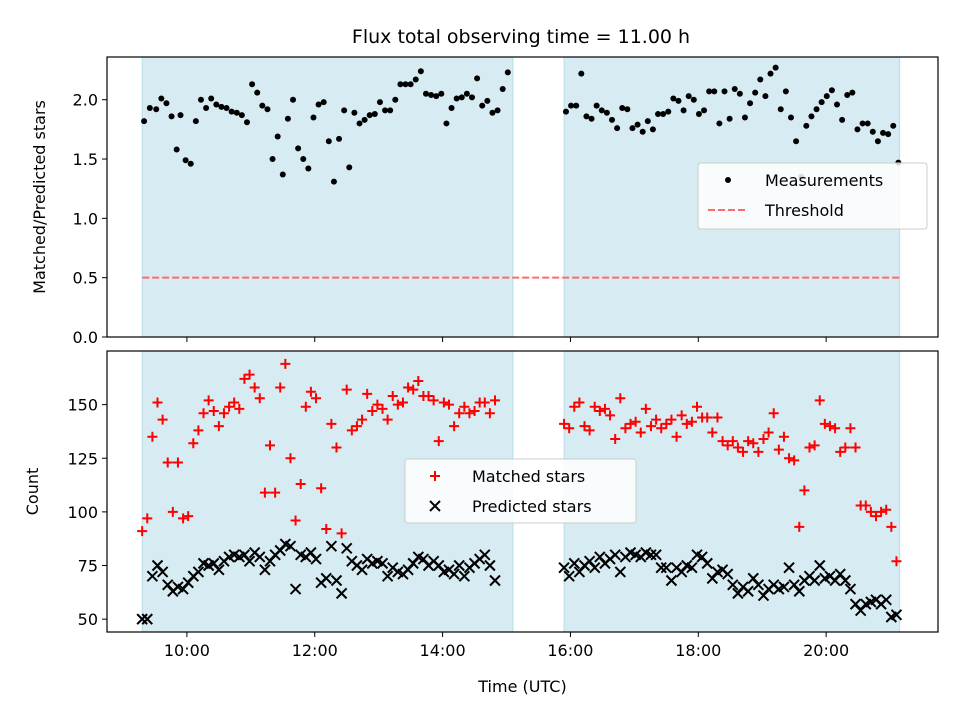 The height and width of the screenshot is (720, 960). What do you see at coordinates (521, 686) in the screenshot?
I see `x-axis-label: Time (UTC)` at bounding box center [521, 686].